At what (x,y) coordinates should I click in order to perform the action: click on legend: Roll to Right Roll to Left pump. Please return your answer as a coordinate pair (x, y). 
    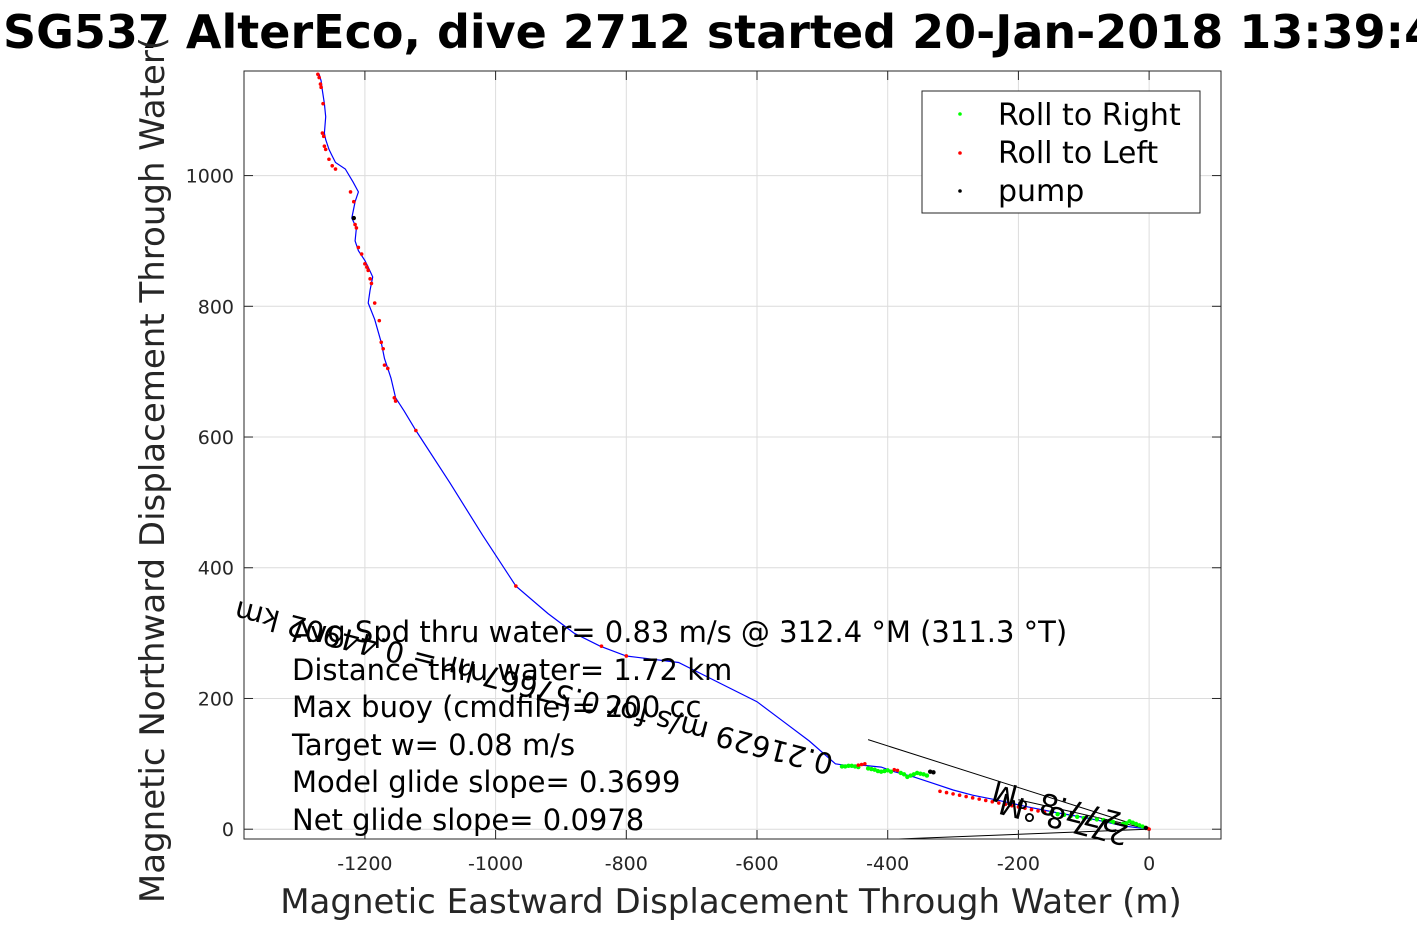
    Looking at the image, I should click on (1061, 152).